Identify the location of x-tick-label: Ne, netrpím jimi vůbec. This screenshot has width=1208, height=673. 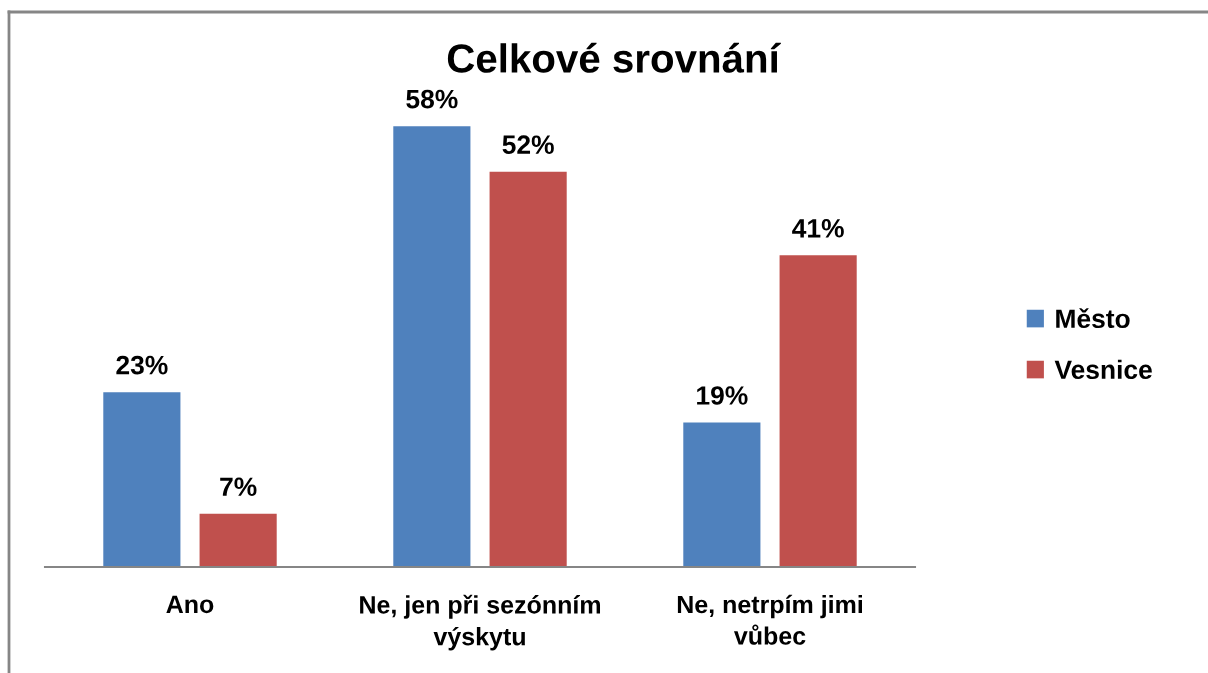
(769, 619).